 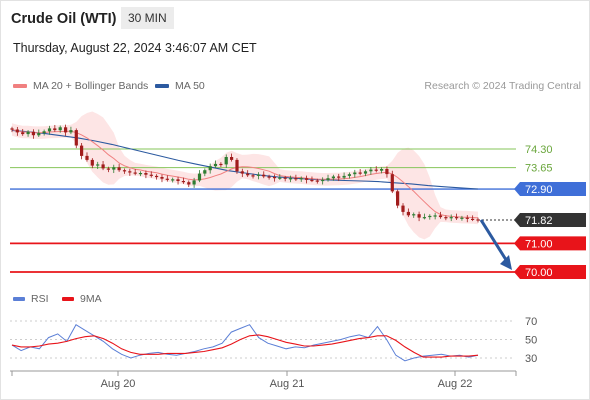 I want to click on ma20-swatch, so click(x=20, y=86).